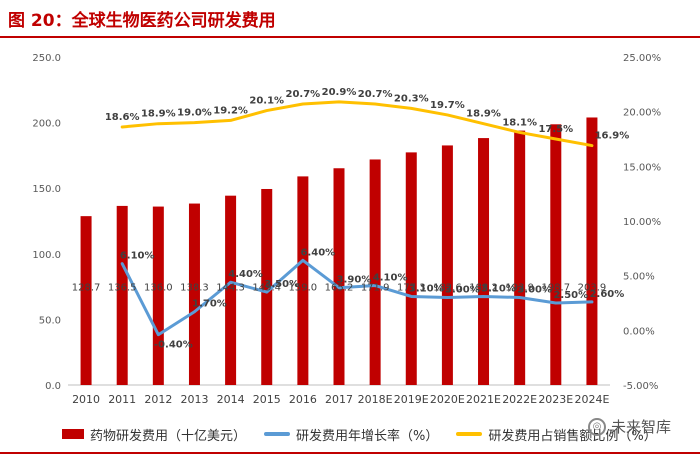 This screenshot has height=460, width=700. What do you see at coordinates (73, 434) in the screenshot?
I see `legend-swatch-rd-spend` at bounding box center [73, 434].